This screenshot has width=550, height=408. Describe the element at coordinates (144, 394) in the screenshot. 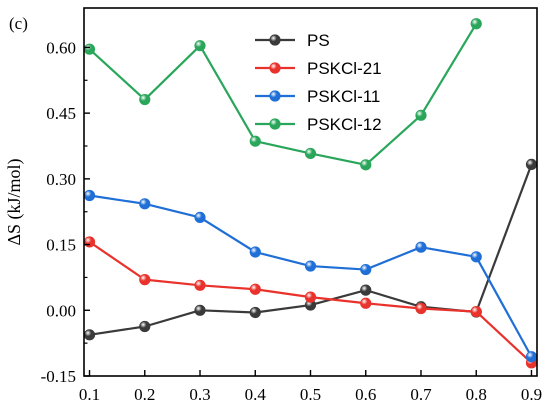

I see `x-tick-label: 0.2` at that location.